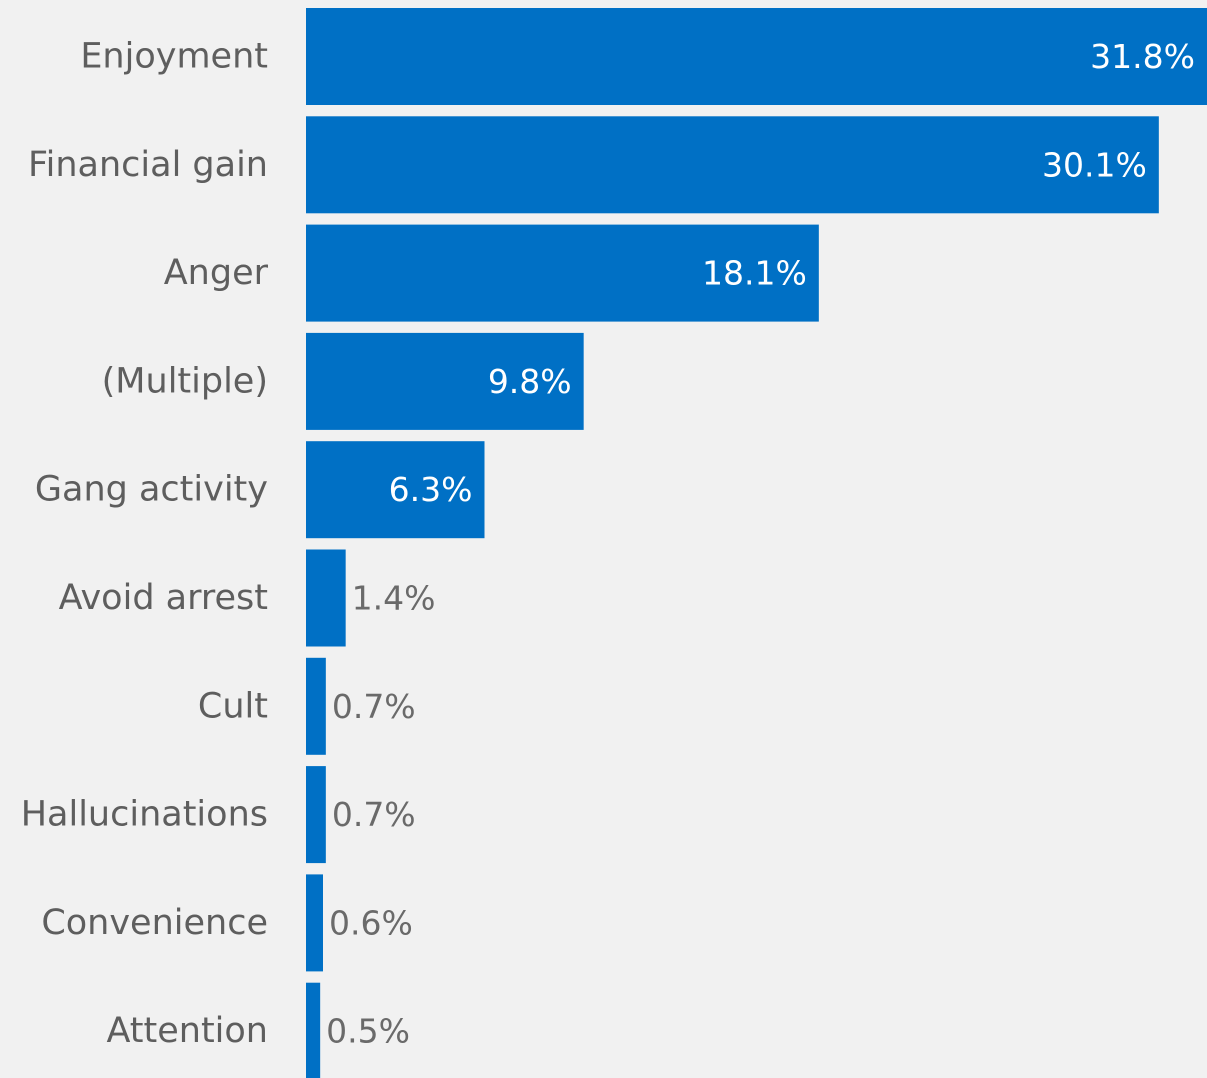 The width and height of the screenshot is (1207, 1078). Describe the element at coordinates (316, 815) in the screenshot. I see `bar-hallucinations` at that location.